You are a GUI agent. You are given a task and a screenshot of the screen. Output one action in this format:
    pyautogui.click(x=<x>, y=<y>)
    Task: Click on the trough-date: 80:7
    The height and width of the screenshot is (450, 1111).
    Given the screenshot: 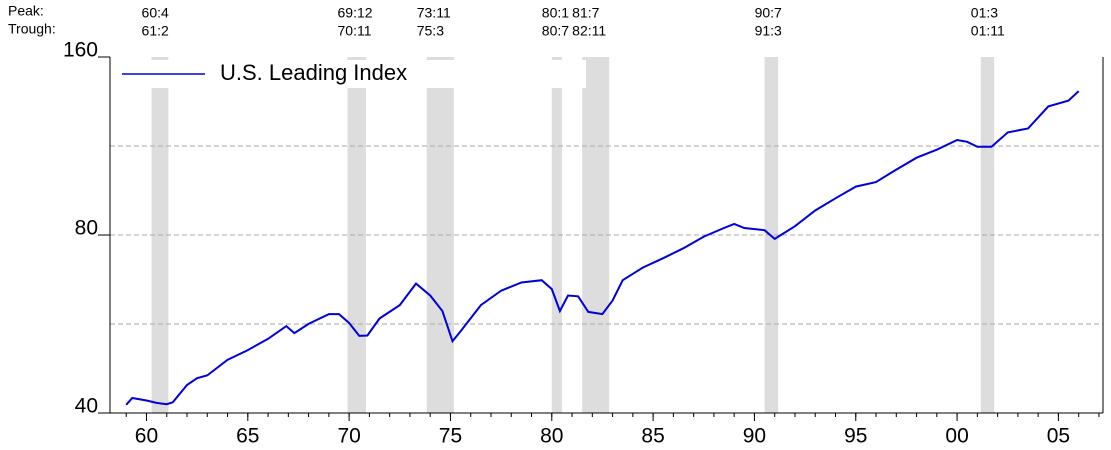 What is the action you would take?
    pyautogui.click(x=555, y=31)
    